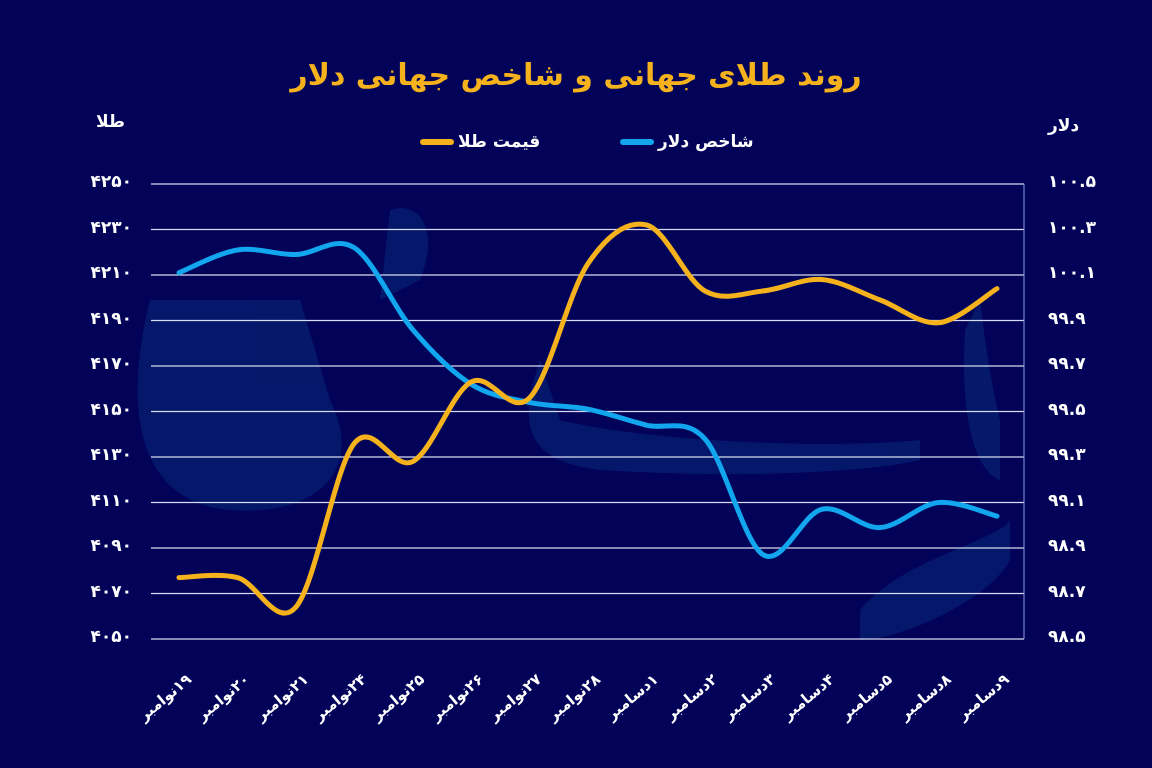 The image size is (1152, 768). I want to click on y-tick-right: ۹۸.۹, so click(1067, 546).